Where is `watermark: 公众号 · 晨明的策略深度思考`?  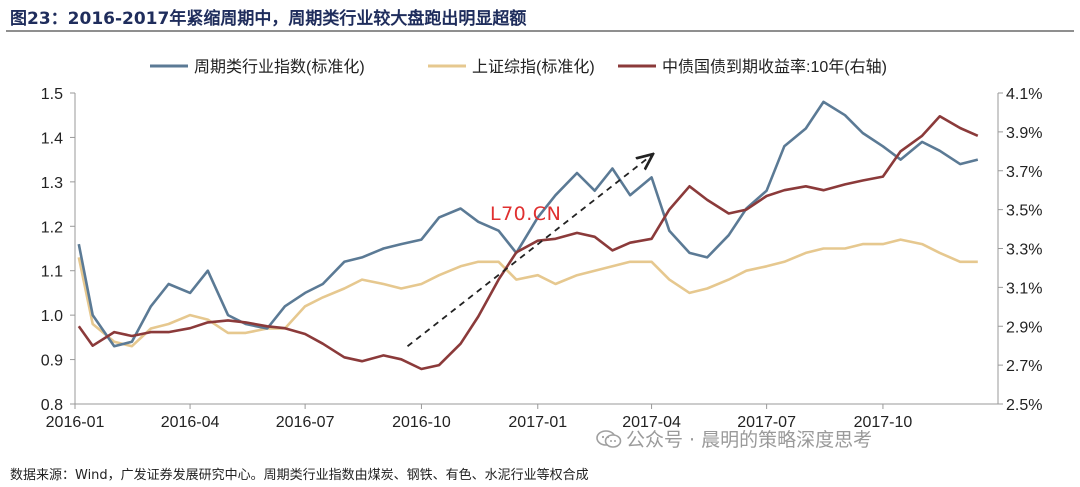 watermark: 公众号 · 晨明的策略深度思考 is located at coordinates (734, 438).